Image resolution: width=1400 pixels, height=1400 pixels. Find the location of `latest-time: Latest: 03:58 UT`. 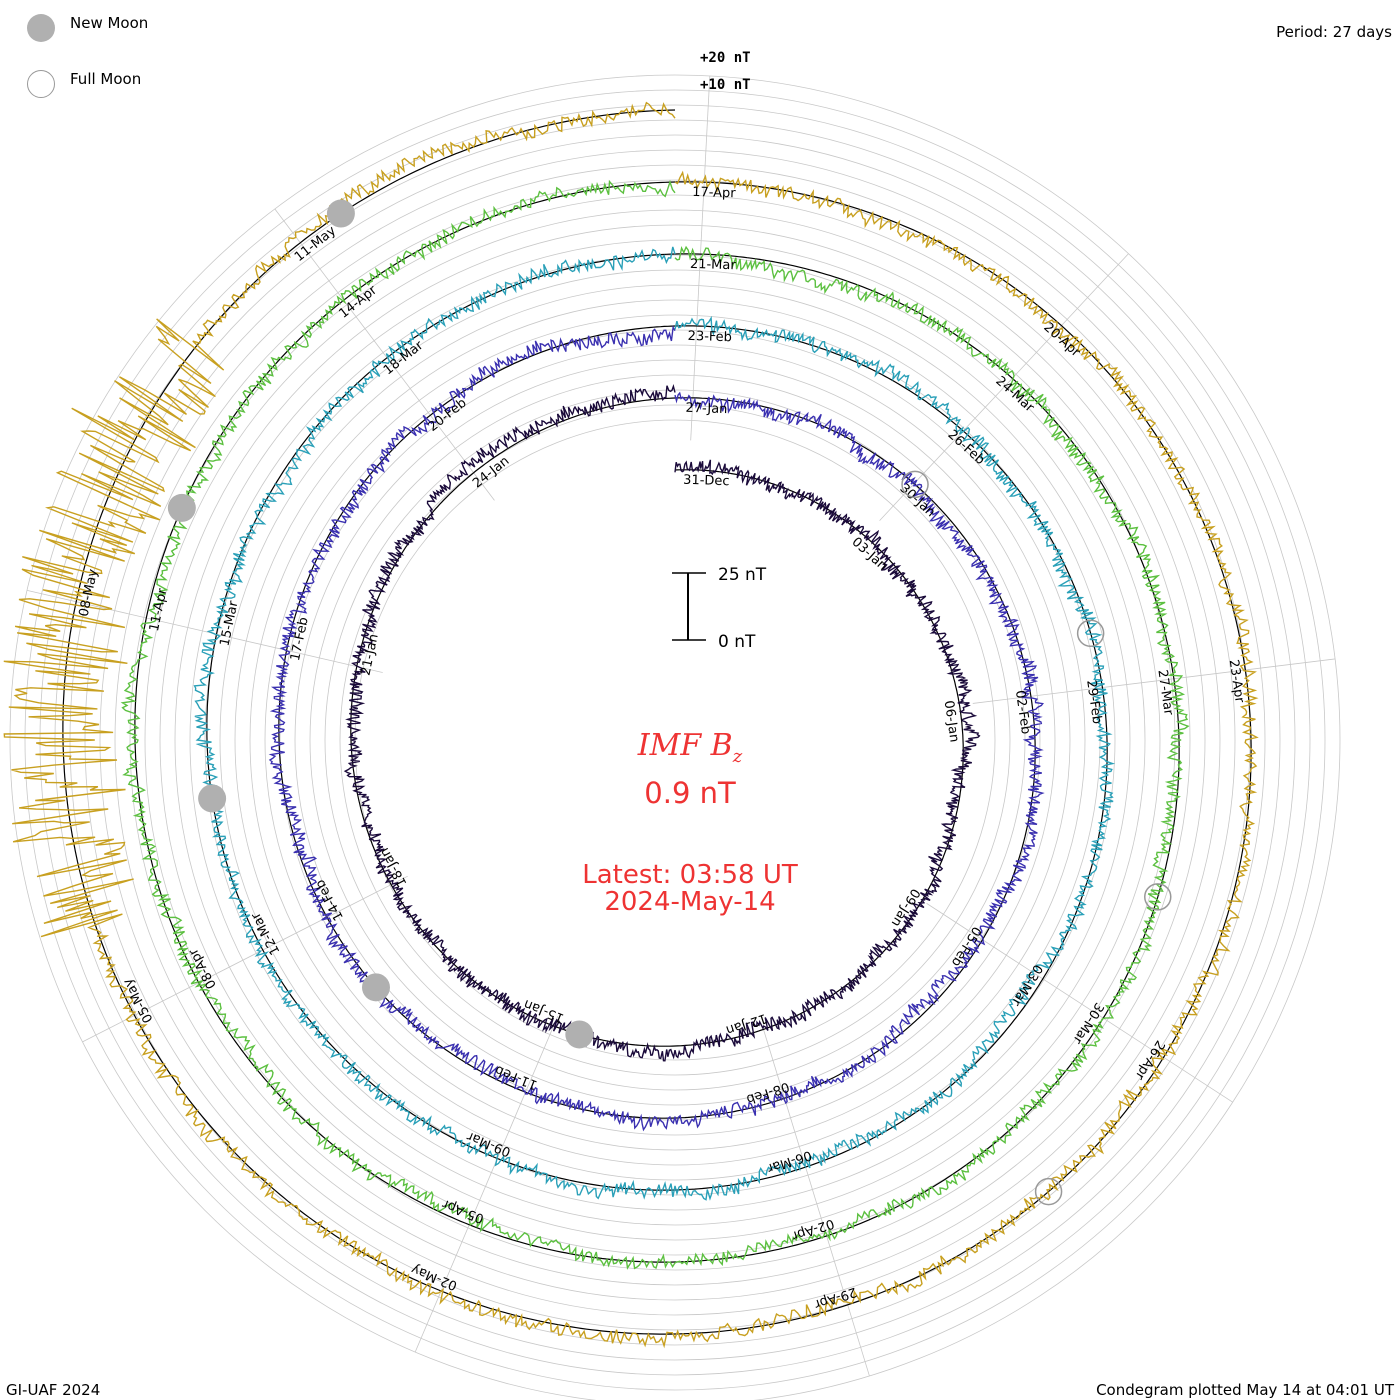

latest-time: Latest: 03:58 UT is located at coordinates (690, 875).